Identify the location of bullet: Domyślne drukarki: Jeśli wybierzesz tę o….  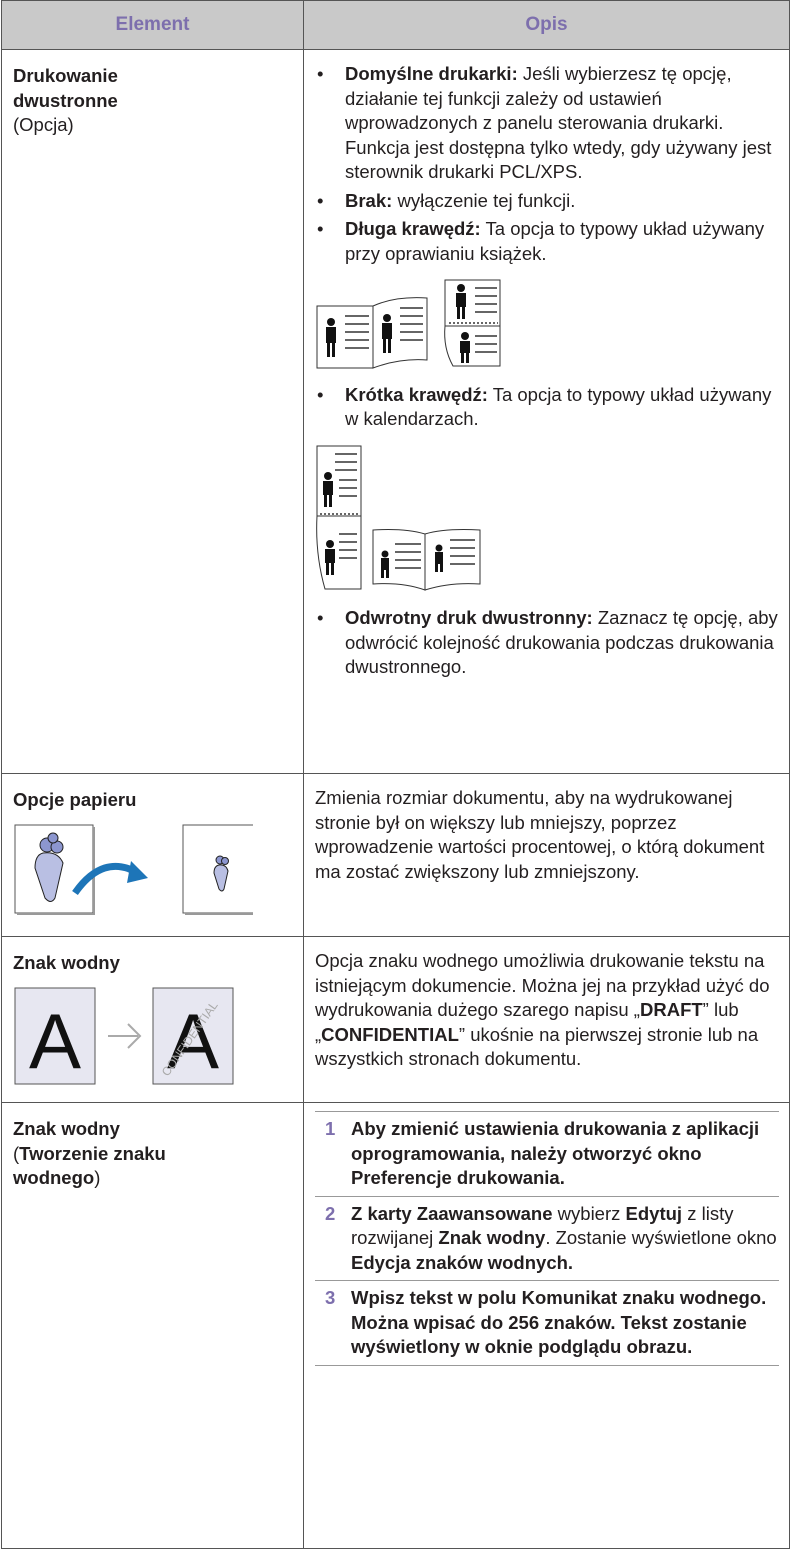
(547, 123).